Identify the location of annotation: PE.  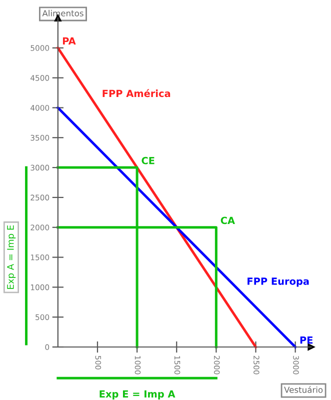
(306, 340).